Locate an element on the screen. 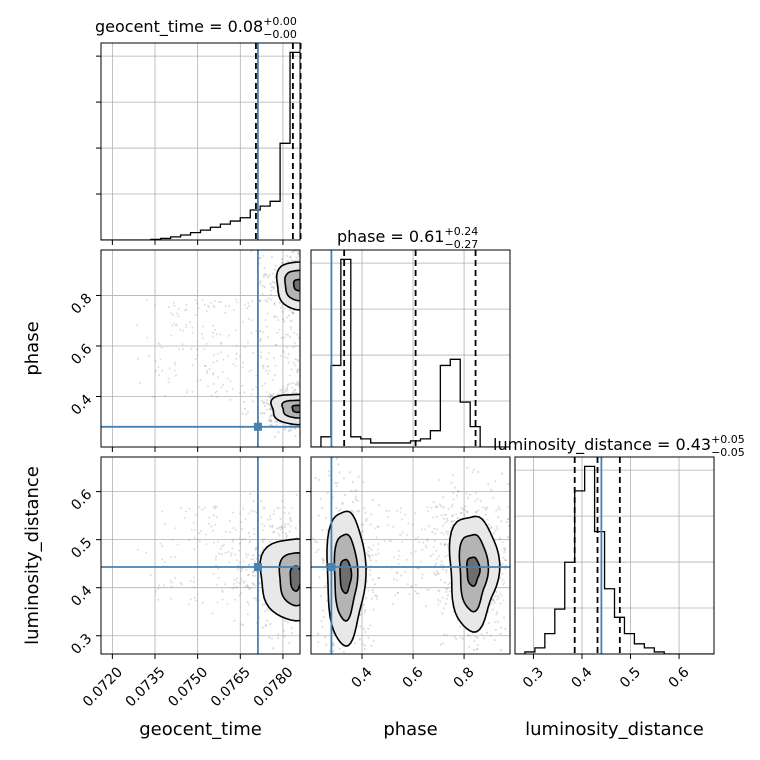 Image resolution: width=760 pixels, height=760 pixels. x-tick-label: 0.3 is located at coordinates (533, 677).